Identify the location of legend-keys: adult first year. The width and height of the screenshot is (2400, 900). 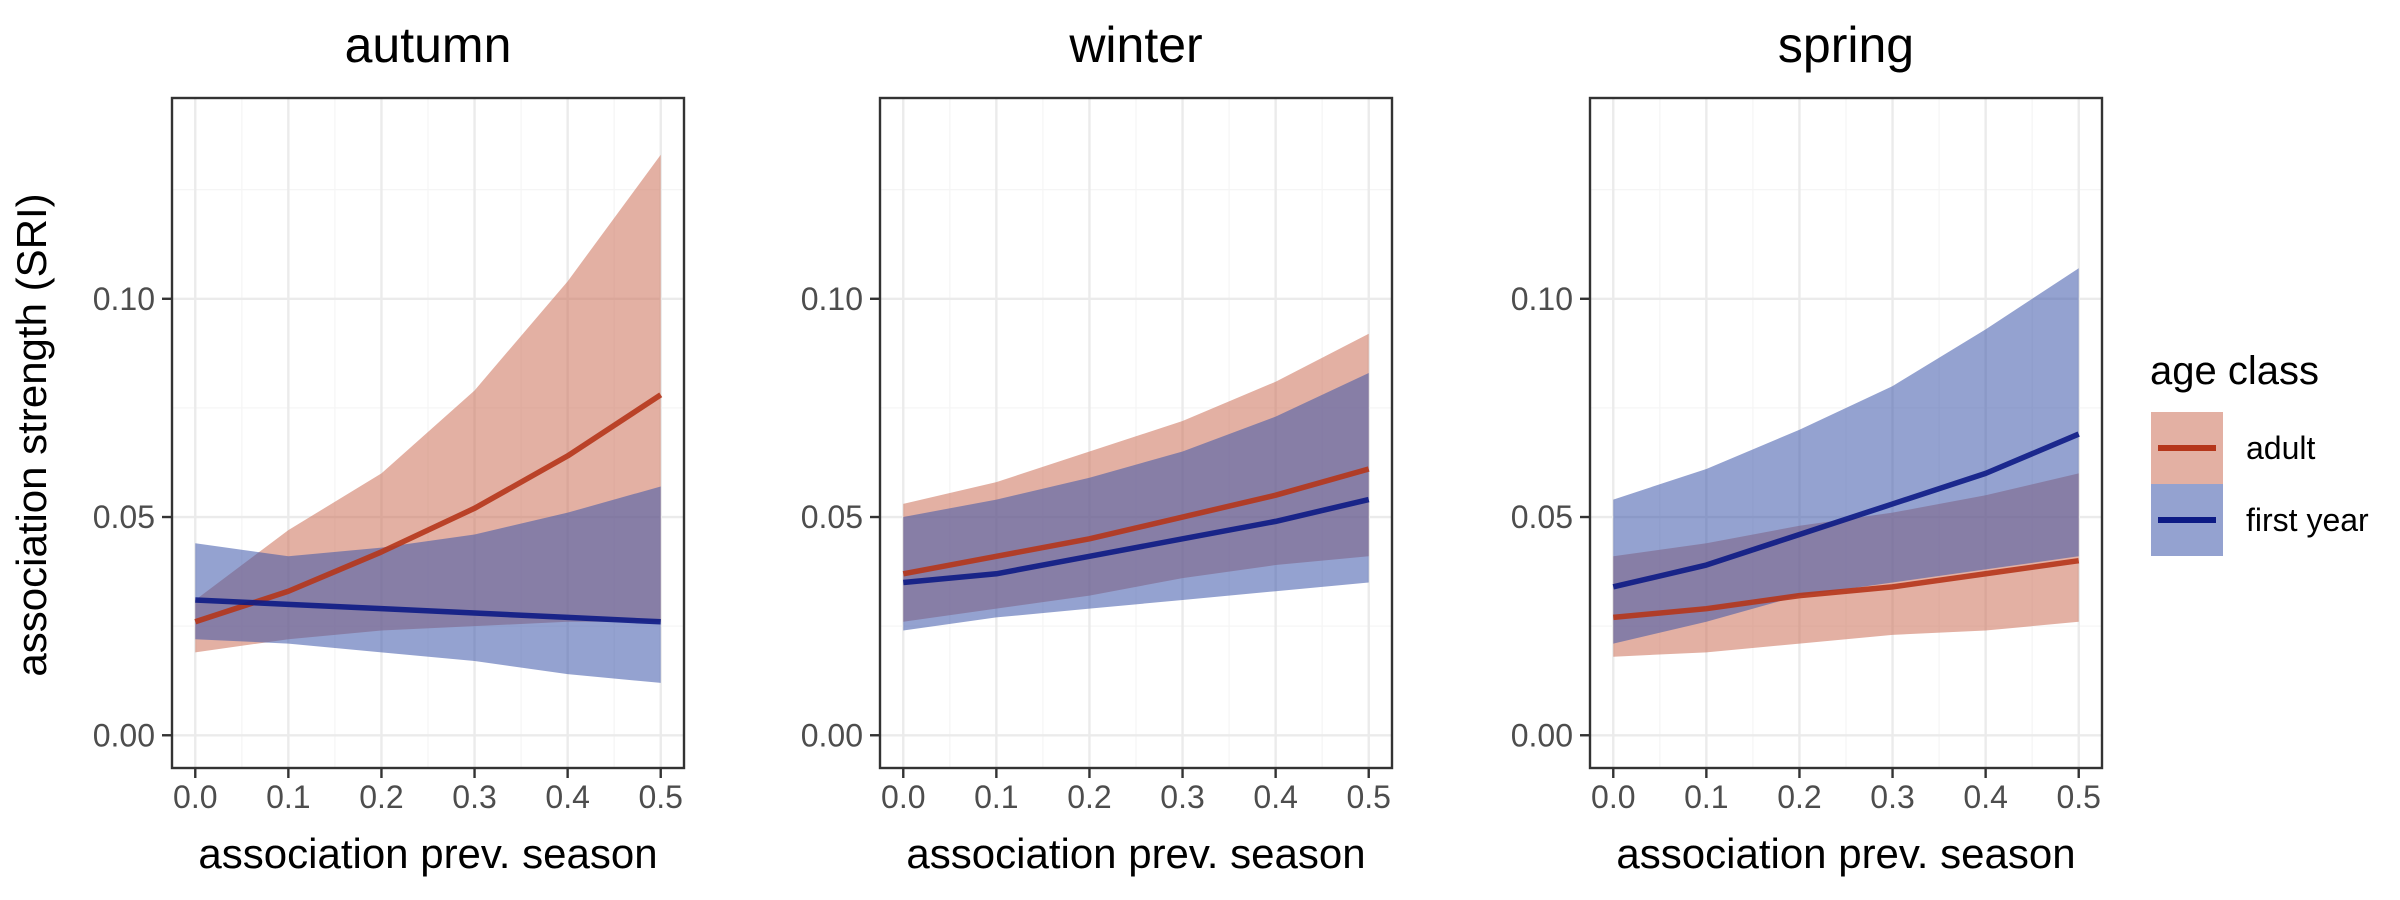
(2260, 484).